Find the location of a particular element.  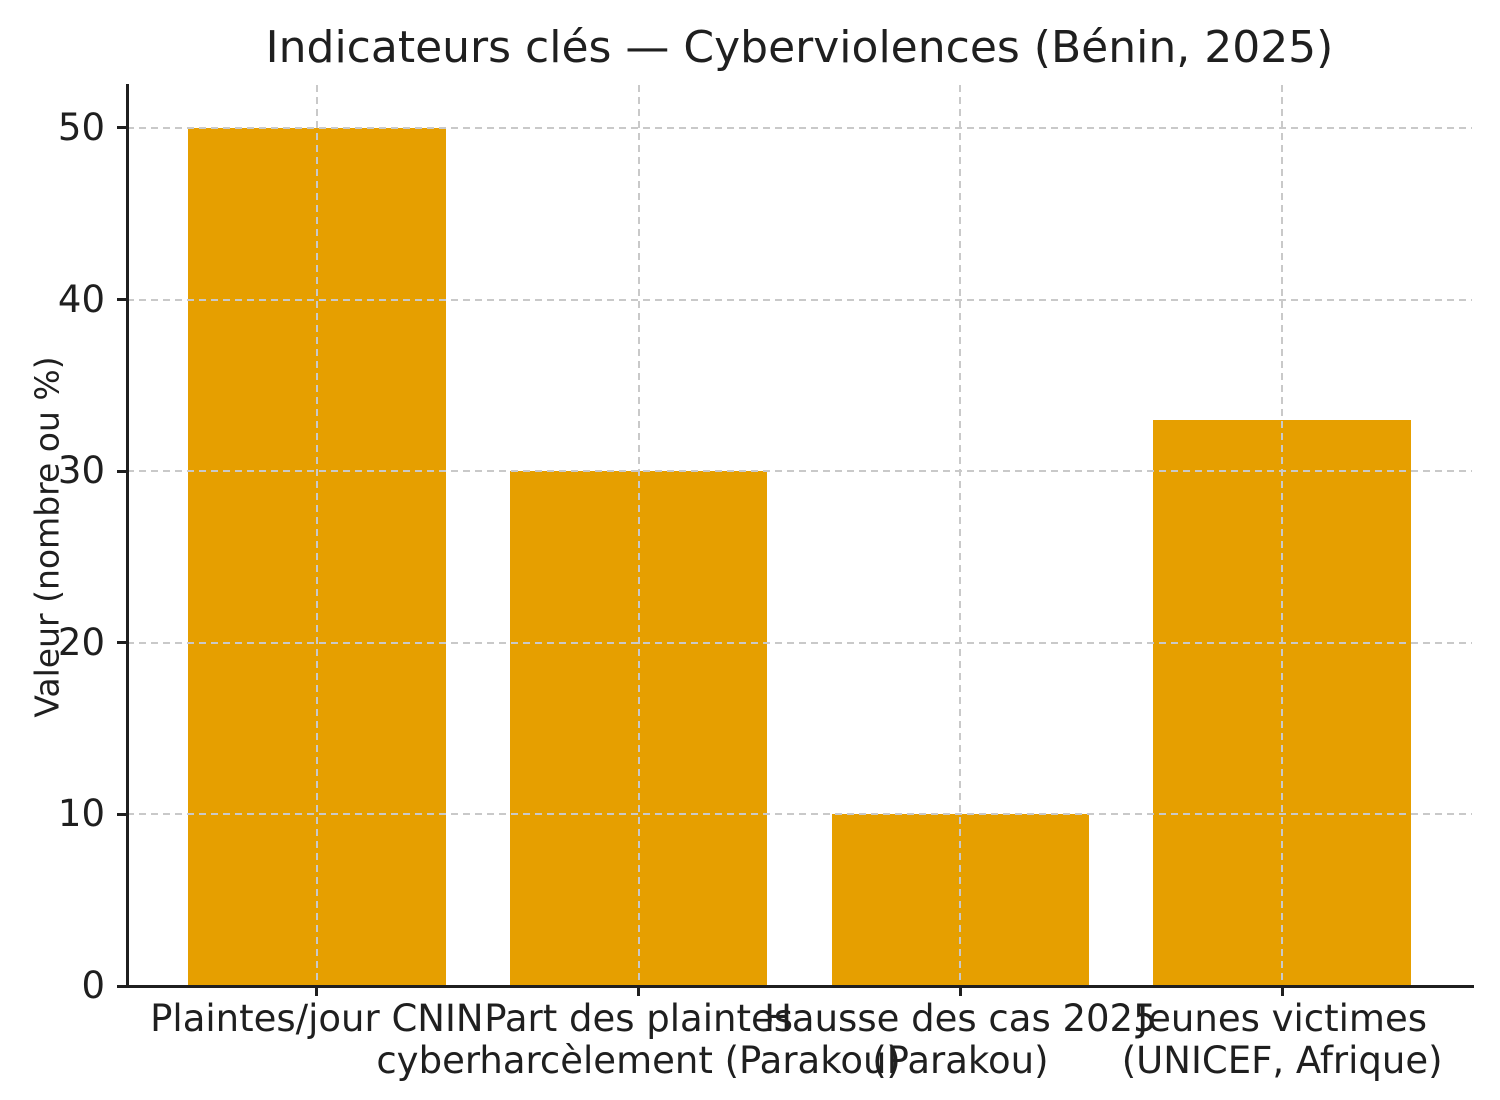

y-tick-label: 10 is located at coordinates (81, 814).